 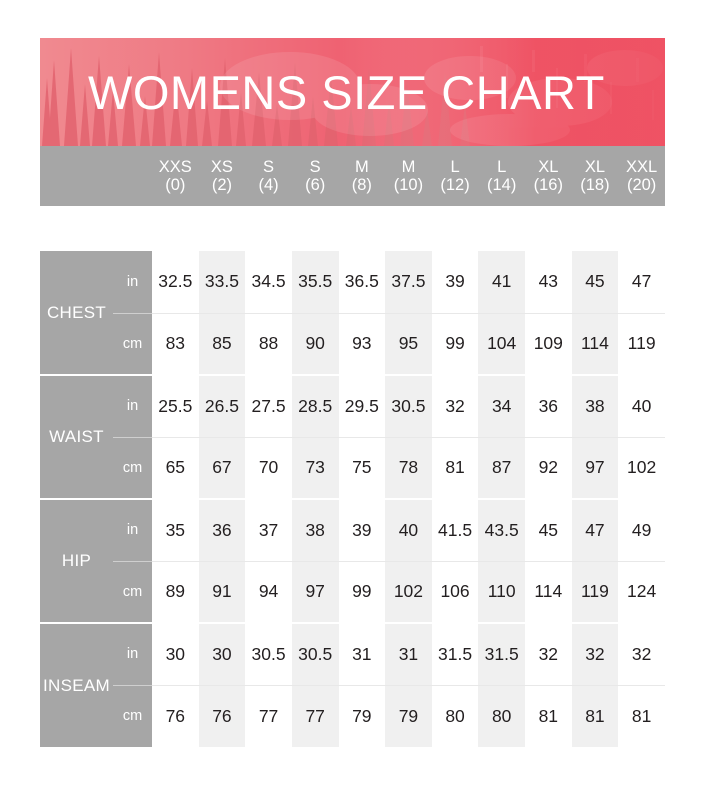 I want to click on value-cell: 93, so click(x=362, y=344).